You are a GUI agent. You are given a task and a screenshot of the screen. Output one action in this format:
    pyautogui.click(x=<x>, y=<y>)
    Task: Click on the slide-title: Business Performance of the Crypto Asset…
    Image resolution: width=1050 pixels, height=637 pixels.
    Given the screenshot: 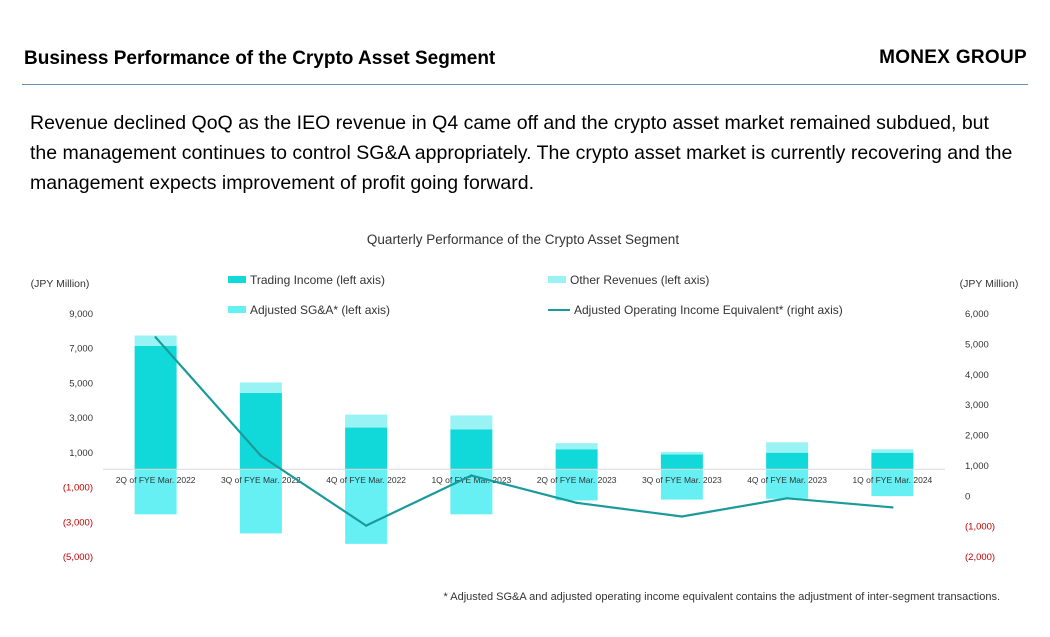 What is the action you would take?
    pyautogui.click(x=260, y=58)
    